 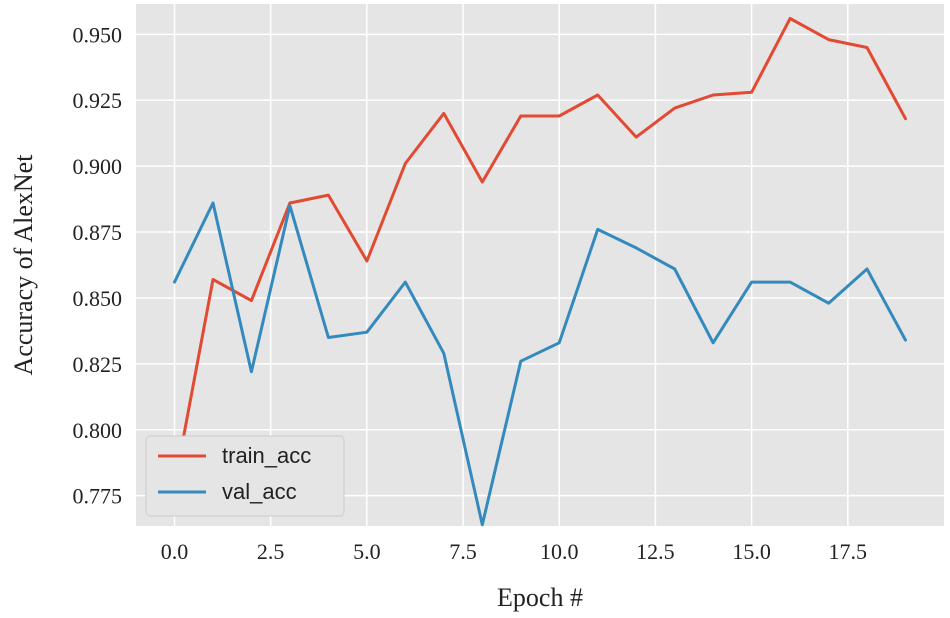 What do you see at coordinates (848, 551) in the screenshot?
I see `x-tick-label: 17.5` at bounding box center [848, 551].